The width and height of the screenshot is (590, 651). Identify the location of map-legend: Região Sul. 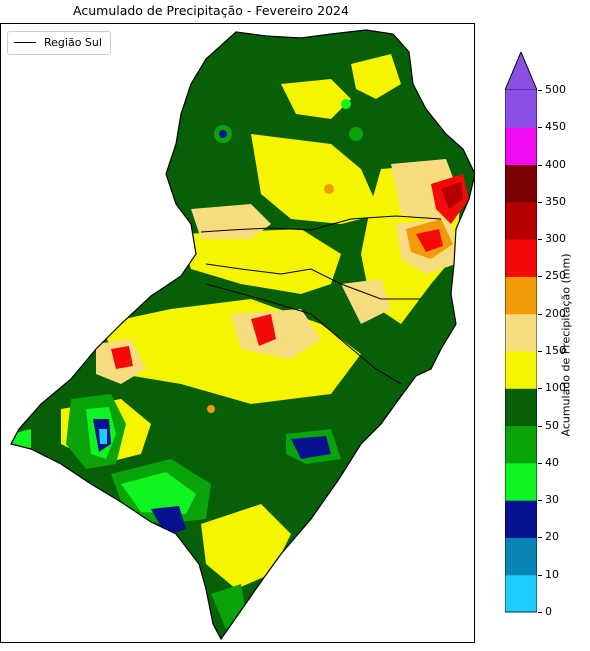
(59, 43).